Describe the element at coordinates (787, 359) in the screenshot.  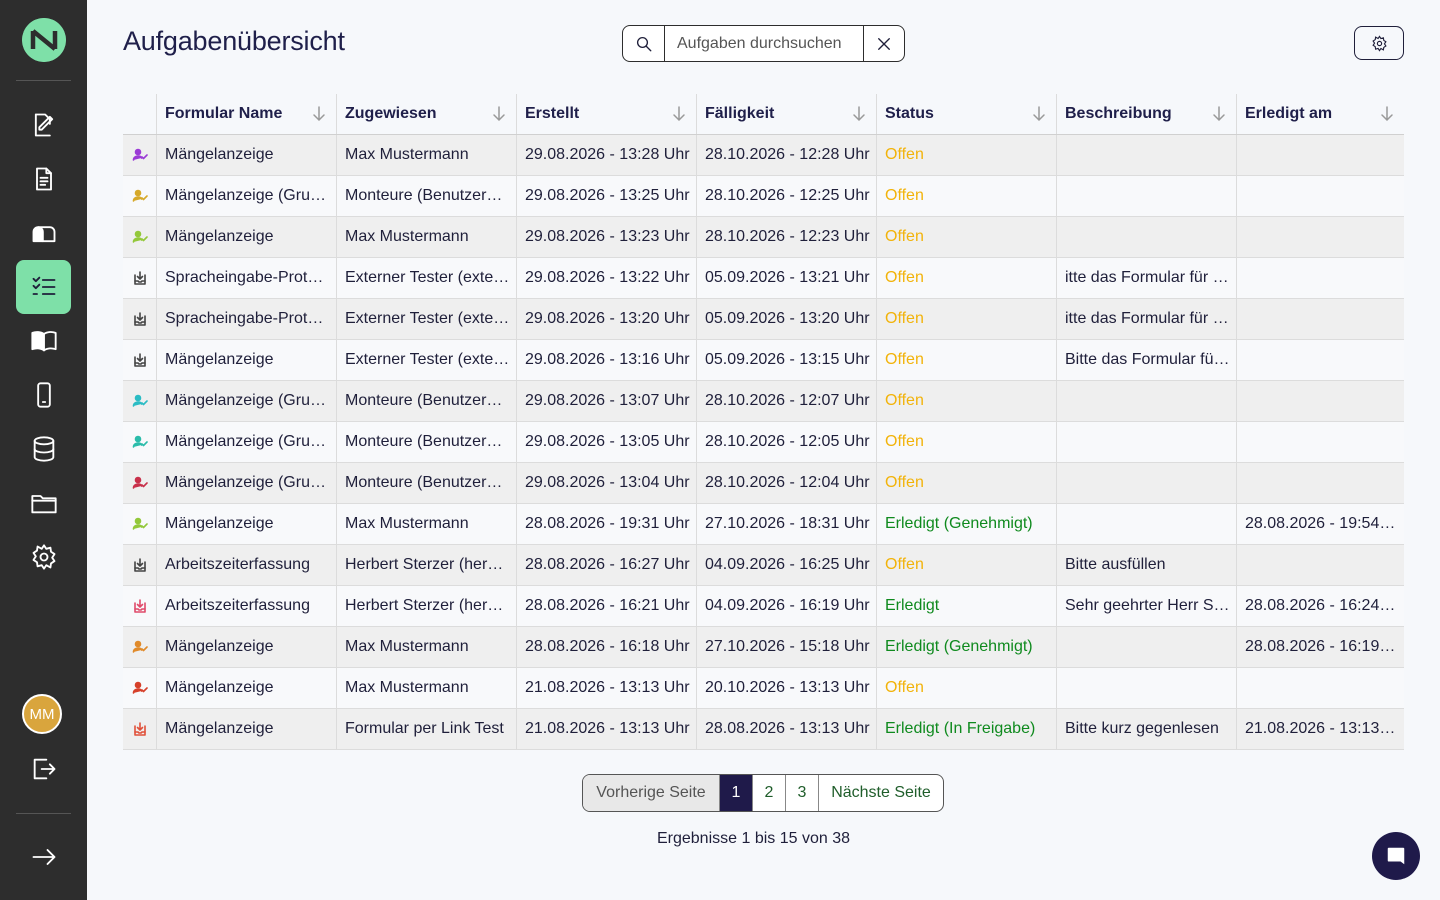
I see `cell-text: 05.09.2026 - 13:15 Uhr` at that location.